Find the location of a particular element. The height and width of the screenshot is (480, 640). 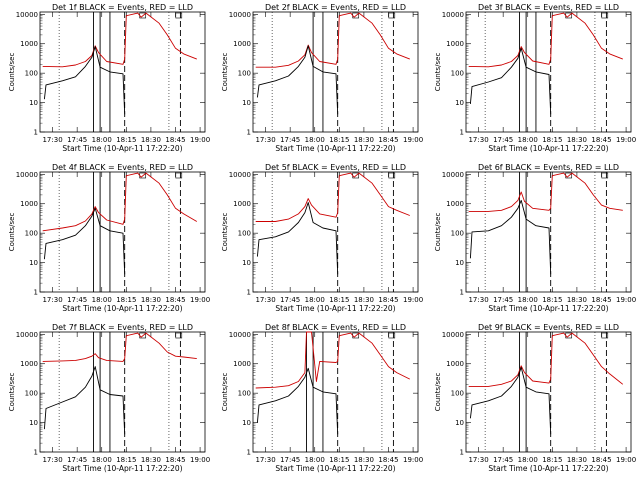

chart-title: Det 9f BLACK = Events, RED = LLD is located at coordinates (548, 327).